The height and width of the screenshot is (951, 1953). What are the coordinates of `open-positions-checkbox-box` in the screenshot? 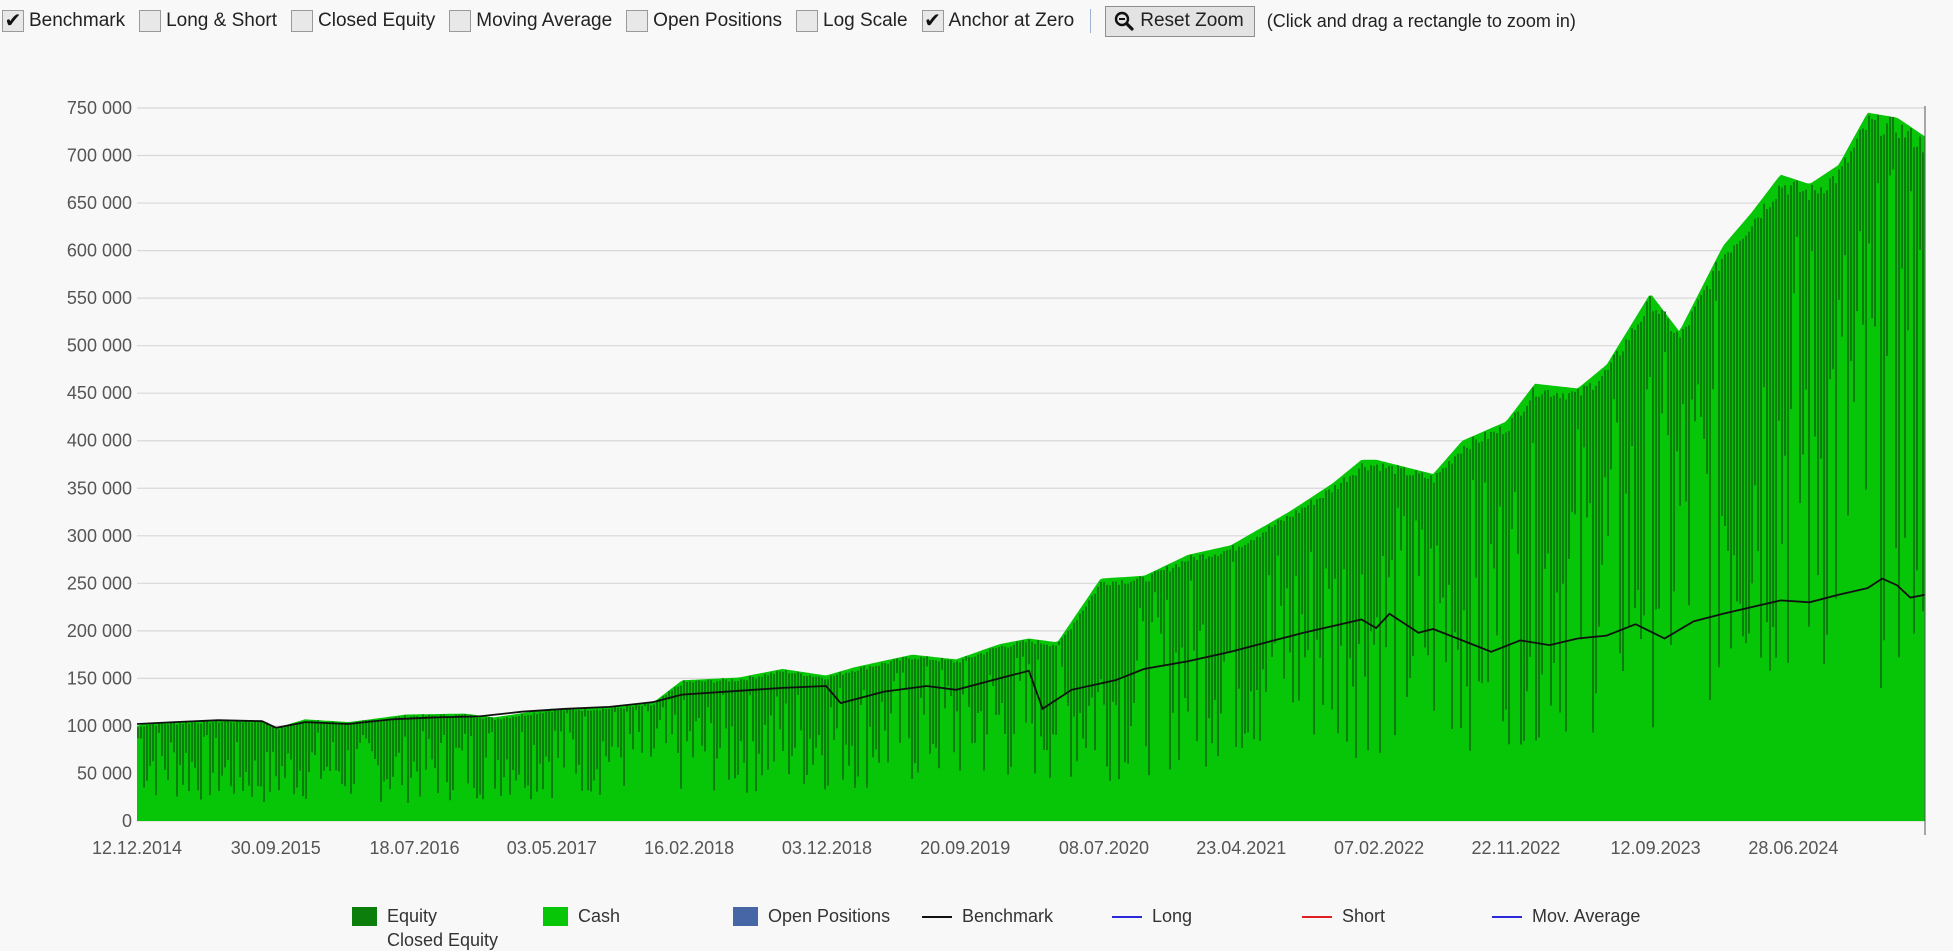 It's located at (637, 21).